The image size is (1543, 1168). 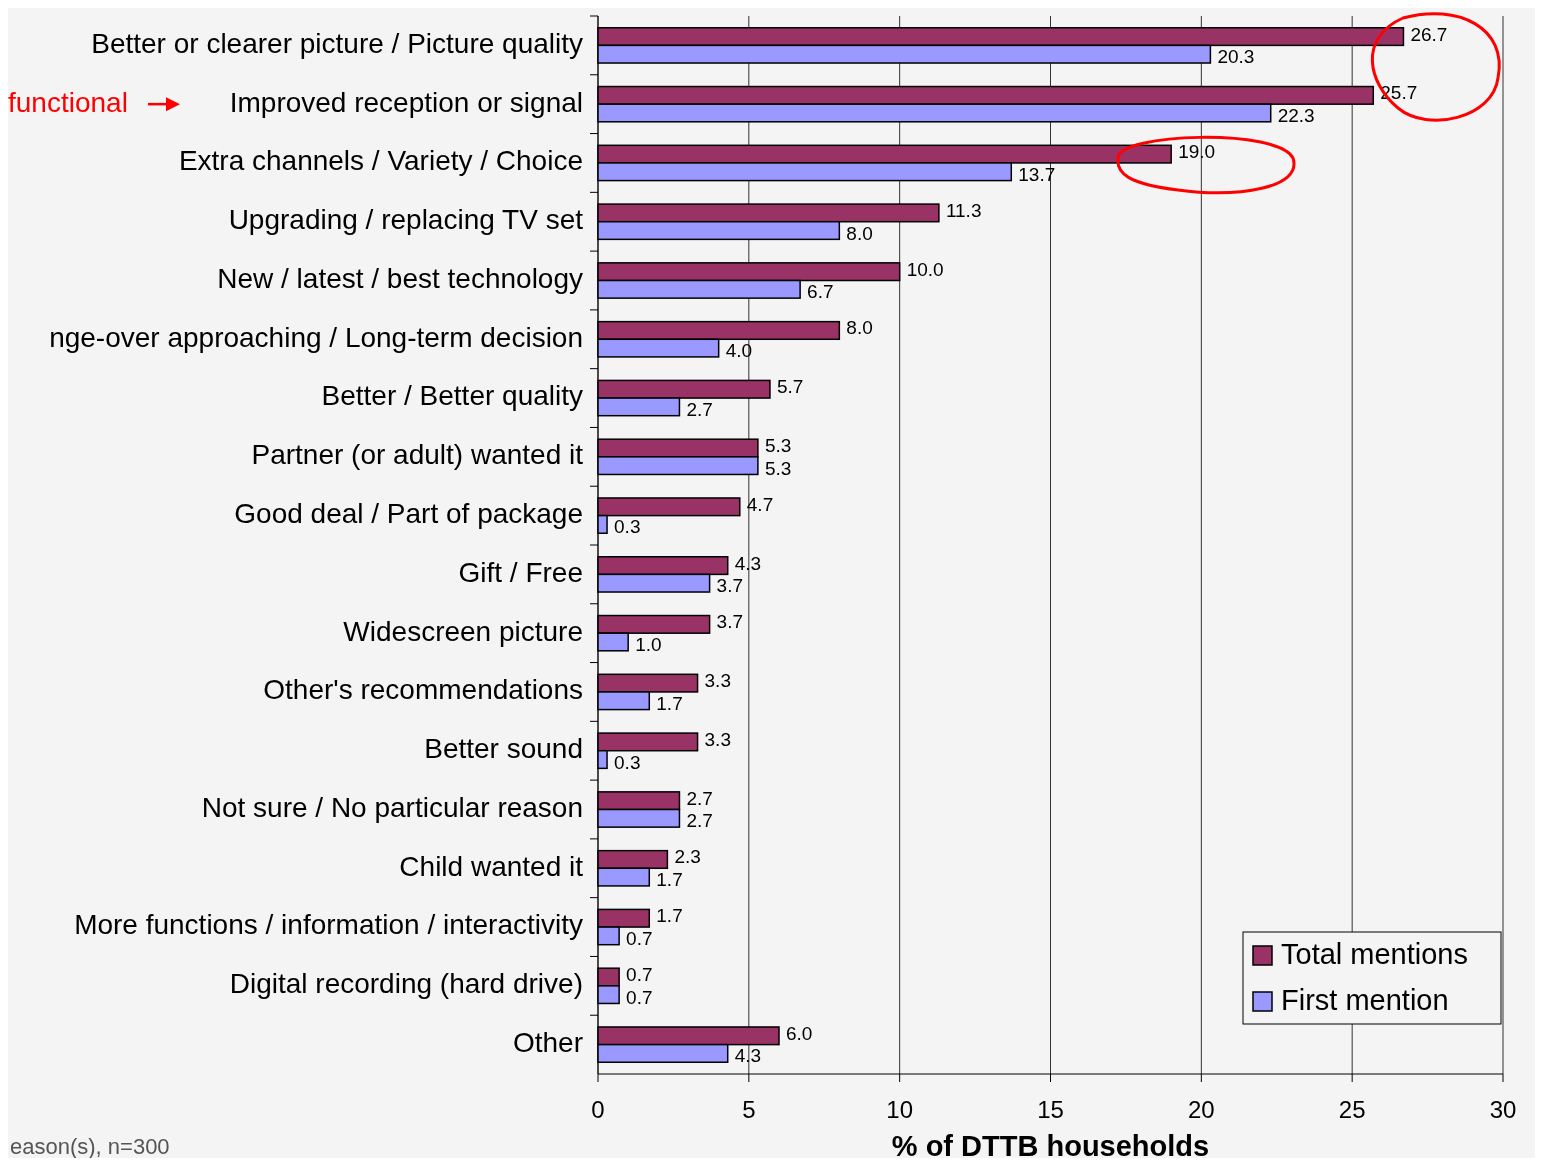 What do you see at coordinates (1050, 1146) in the screenshot?
I see `x-axis-title: % of DTTB households` at bounding box center [1050, 1146].